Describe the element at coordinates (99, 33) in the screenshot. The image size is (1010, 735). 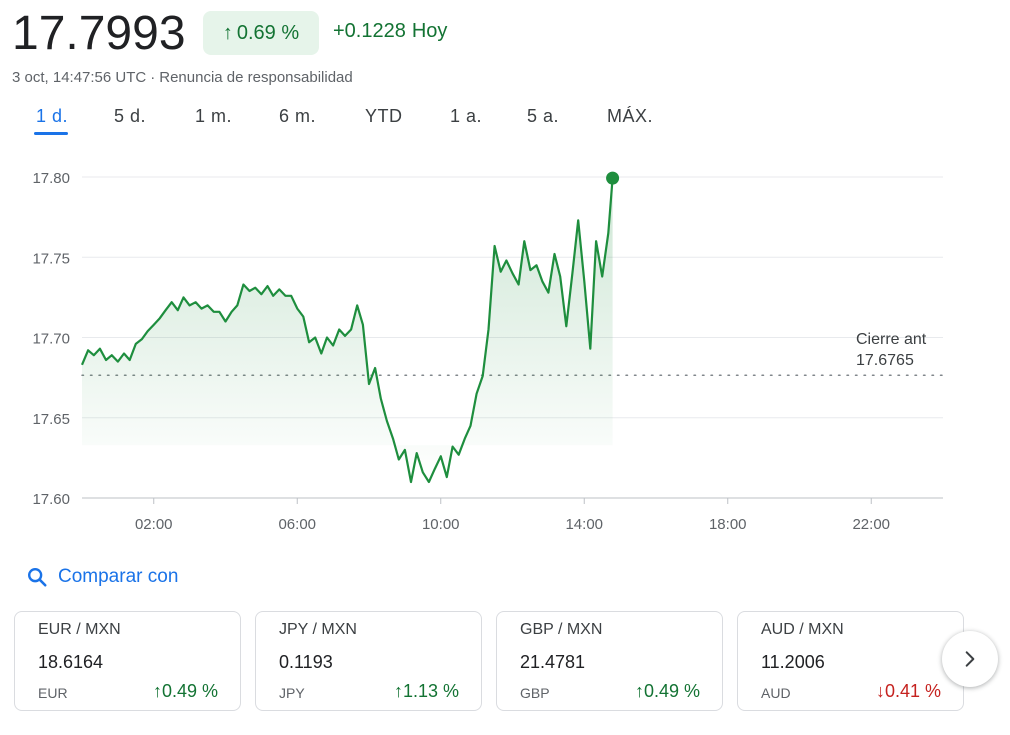
I see `current-price: 17.7993` at that location.